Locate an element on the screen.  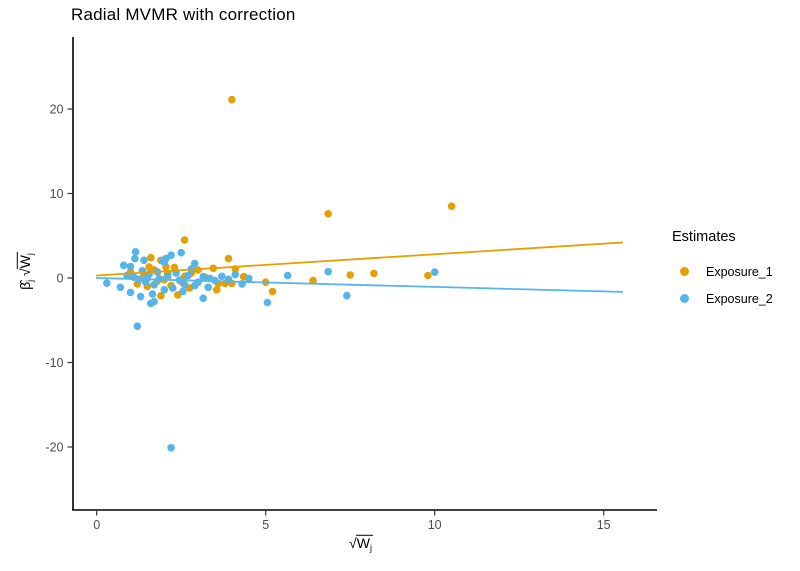
y-tick-label: -10 is located at coordinates (54, 363).